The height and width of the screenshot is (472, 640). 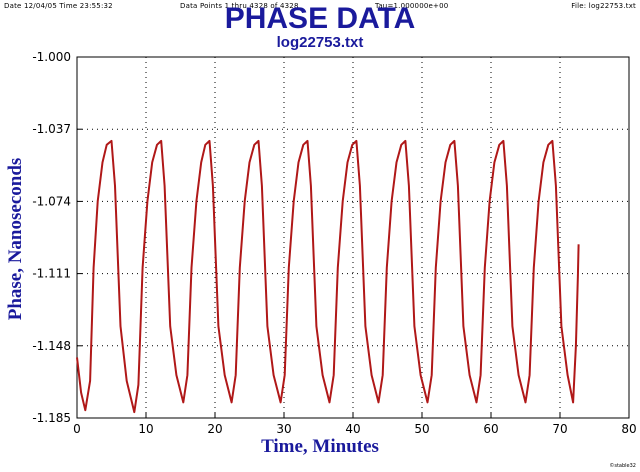 I want to click on y-axis-label: Phase, Nanoseconds, so click(x=15, y=239).